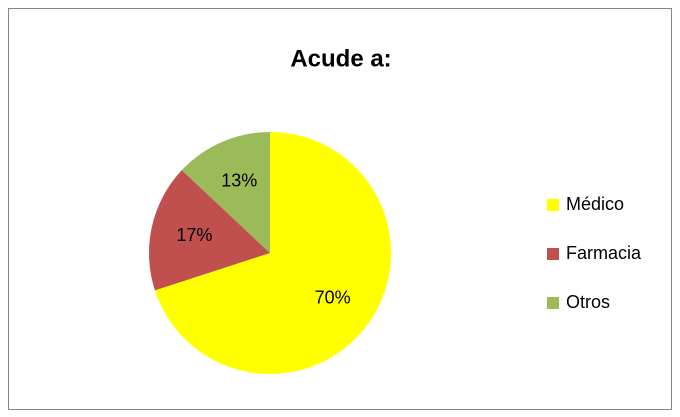 This screenshot has height=417, width=680. What do you see at coordinates (340, 58) in the screenshot?
I see `chart-title: Acude a:` at bounding box center [340, 58].